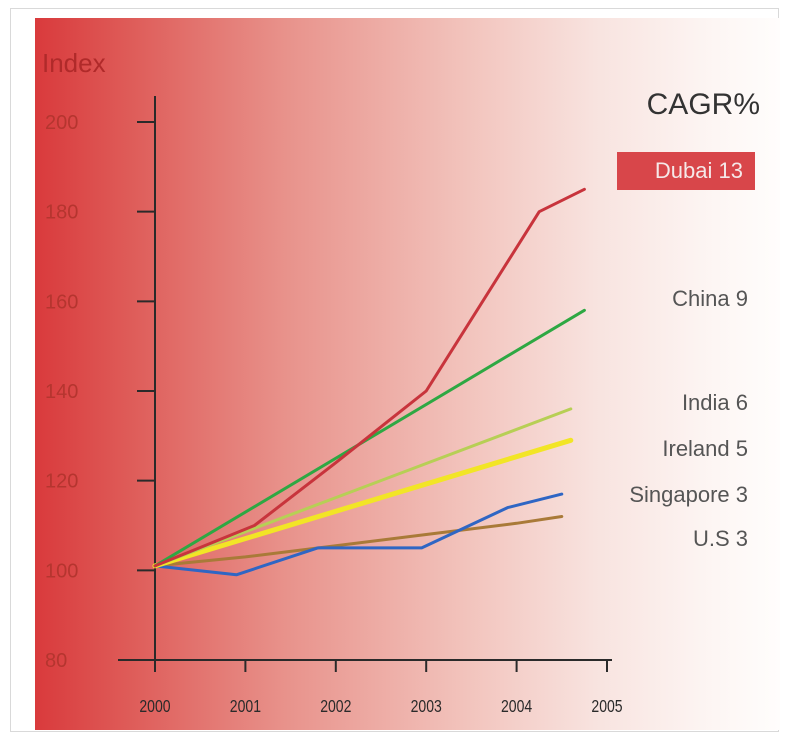 The image size is (789, 740). Describe the element at coordinates (720, 538) in the screenshot. I see `legend-label-u-s-3: U.S 3` at that location.